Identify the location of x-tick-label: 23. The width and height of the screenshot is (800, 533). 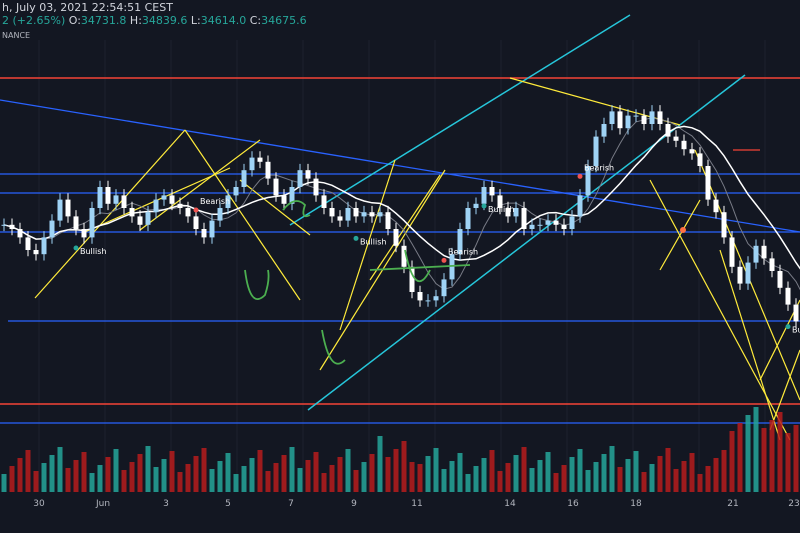
(794, 504).